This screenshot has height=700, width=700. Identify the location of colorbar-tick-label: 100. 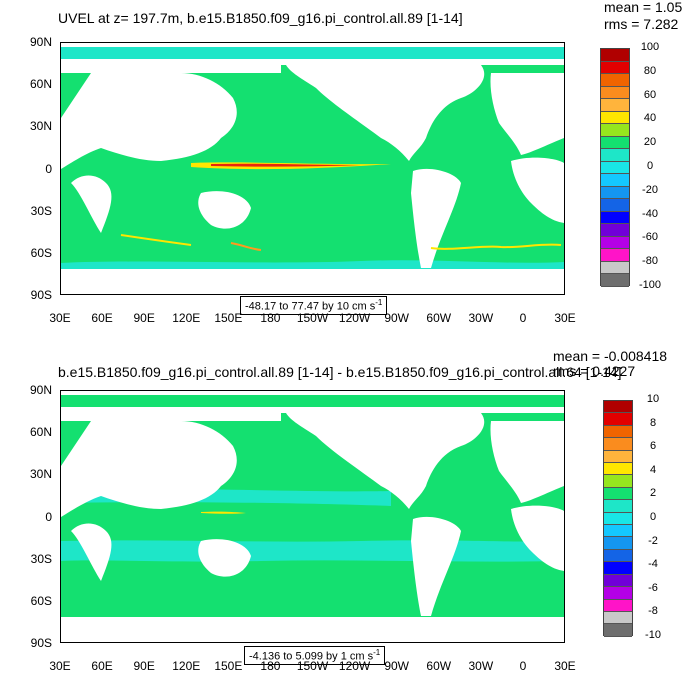
(650, 47).